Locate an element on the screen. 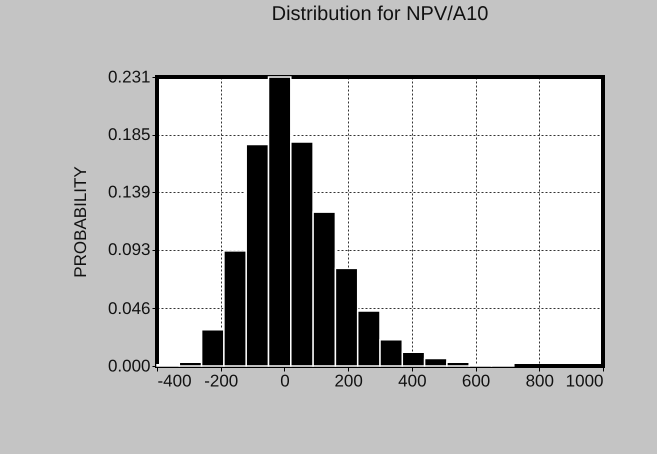 The image size is (657, 454). x-tick-label: 200 is located at coordinates (348, 381).